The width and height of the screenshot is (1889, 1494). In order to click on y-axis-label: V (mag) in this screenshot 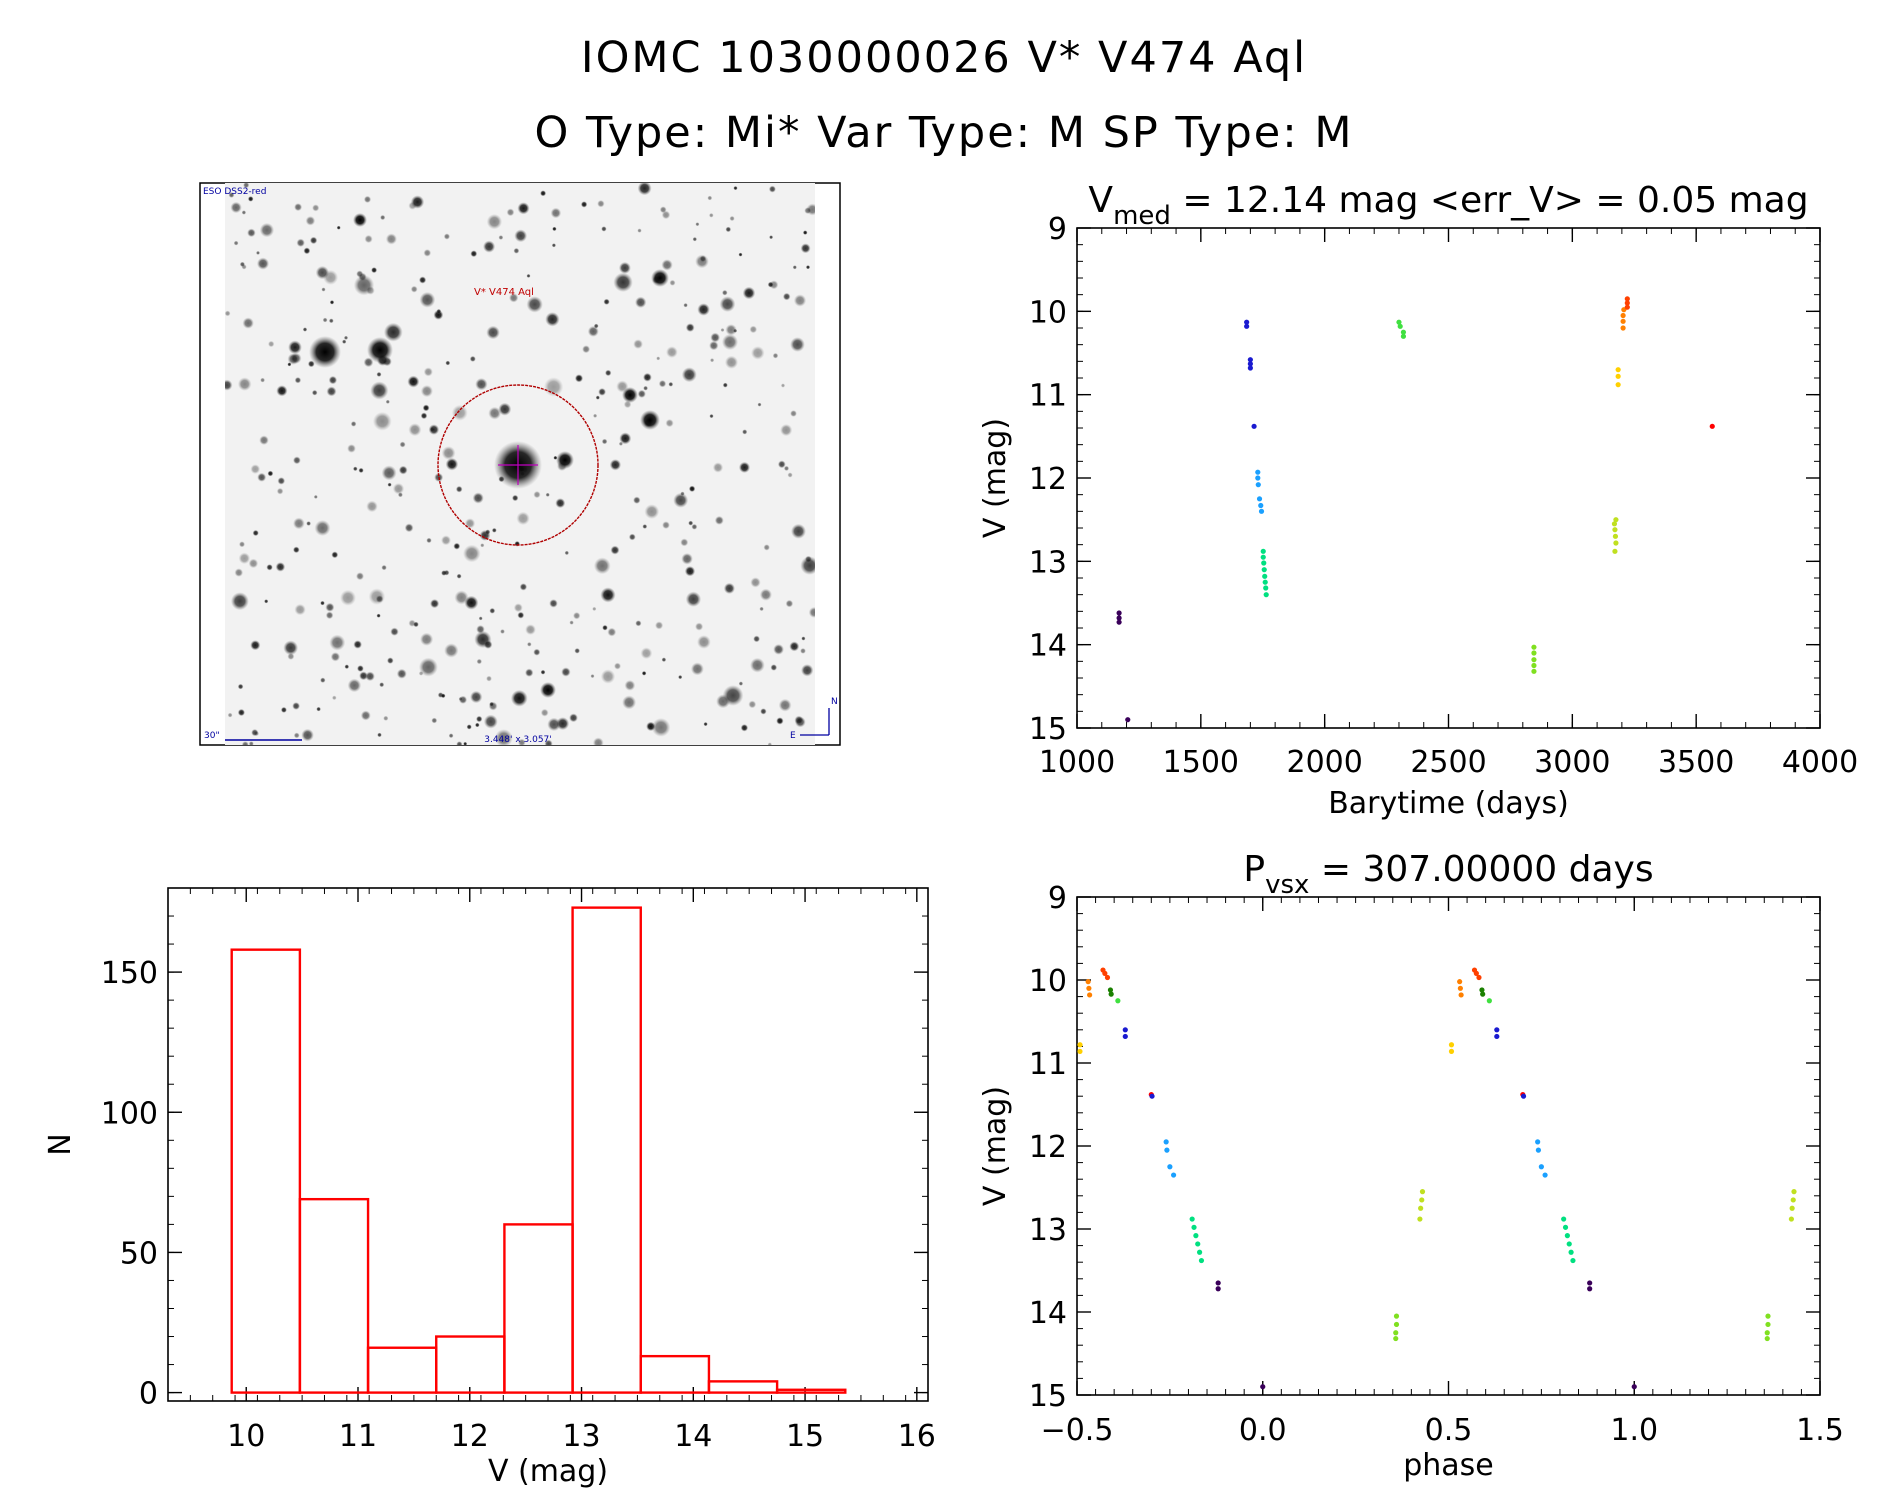, I will do `click(995, 478)`.